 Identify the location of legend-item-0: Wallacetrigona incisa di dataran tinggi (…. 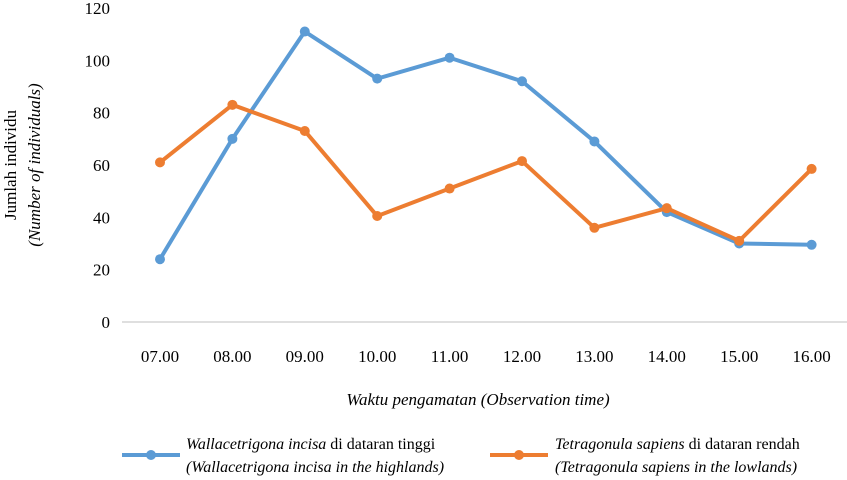
(283, 456).